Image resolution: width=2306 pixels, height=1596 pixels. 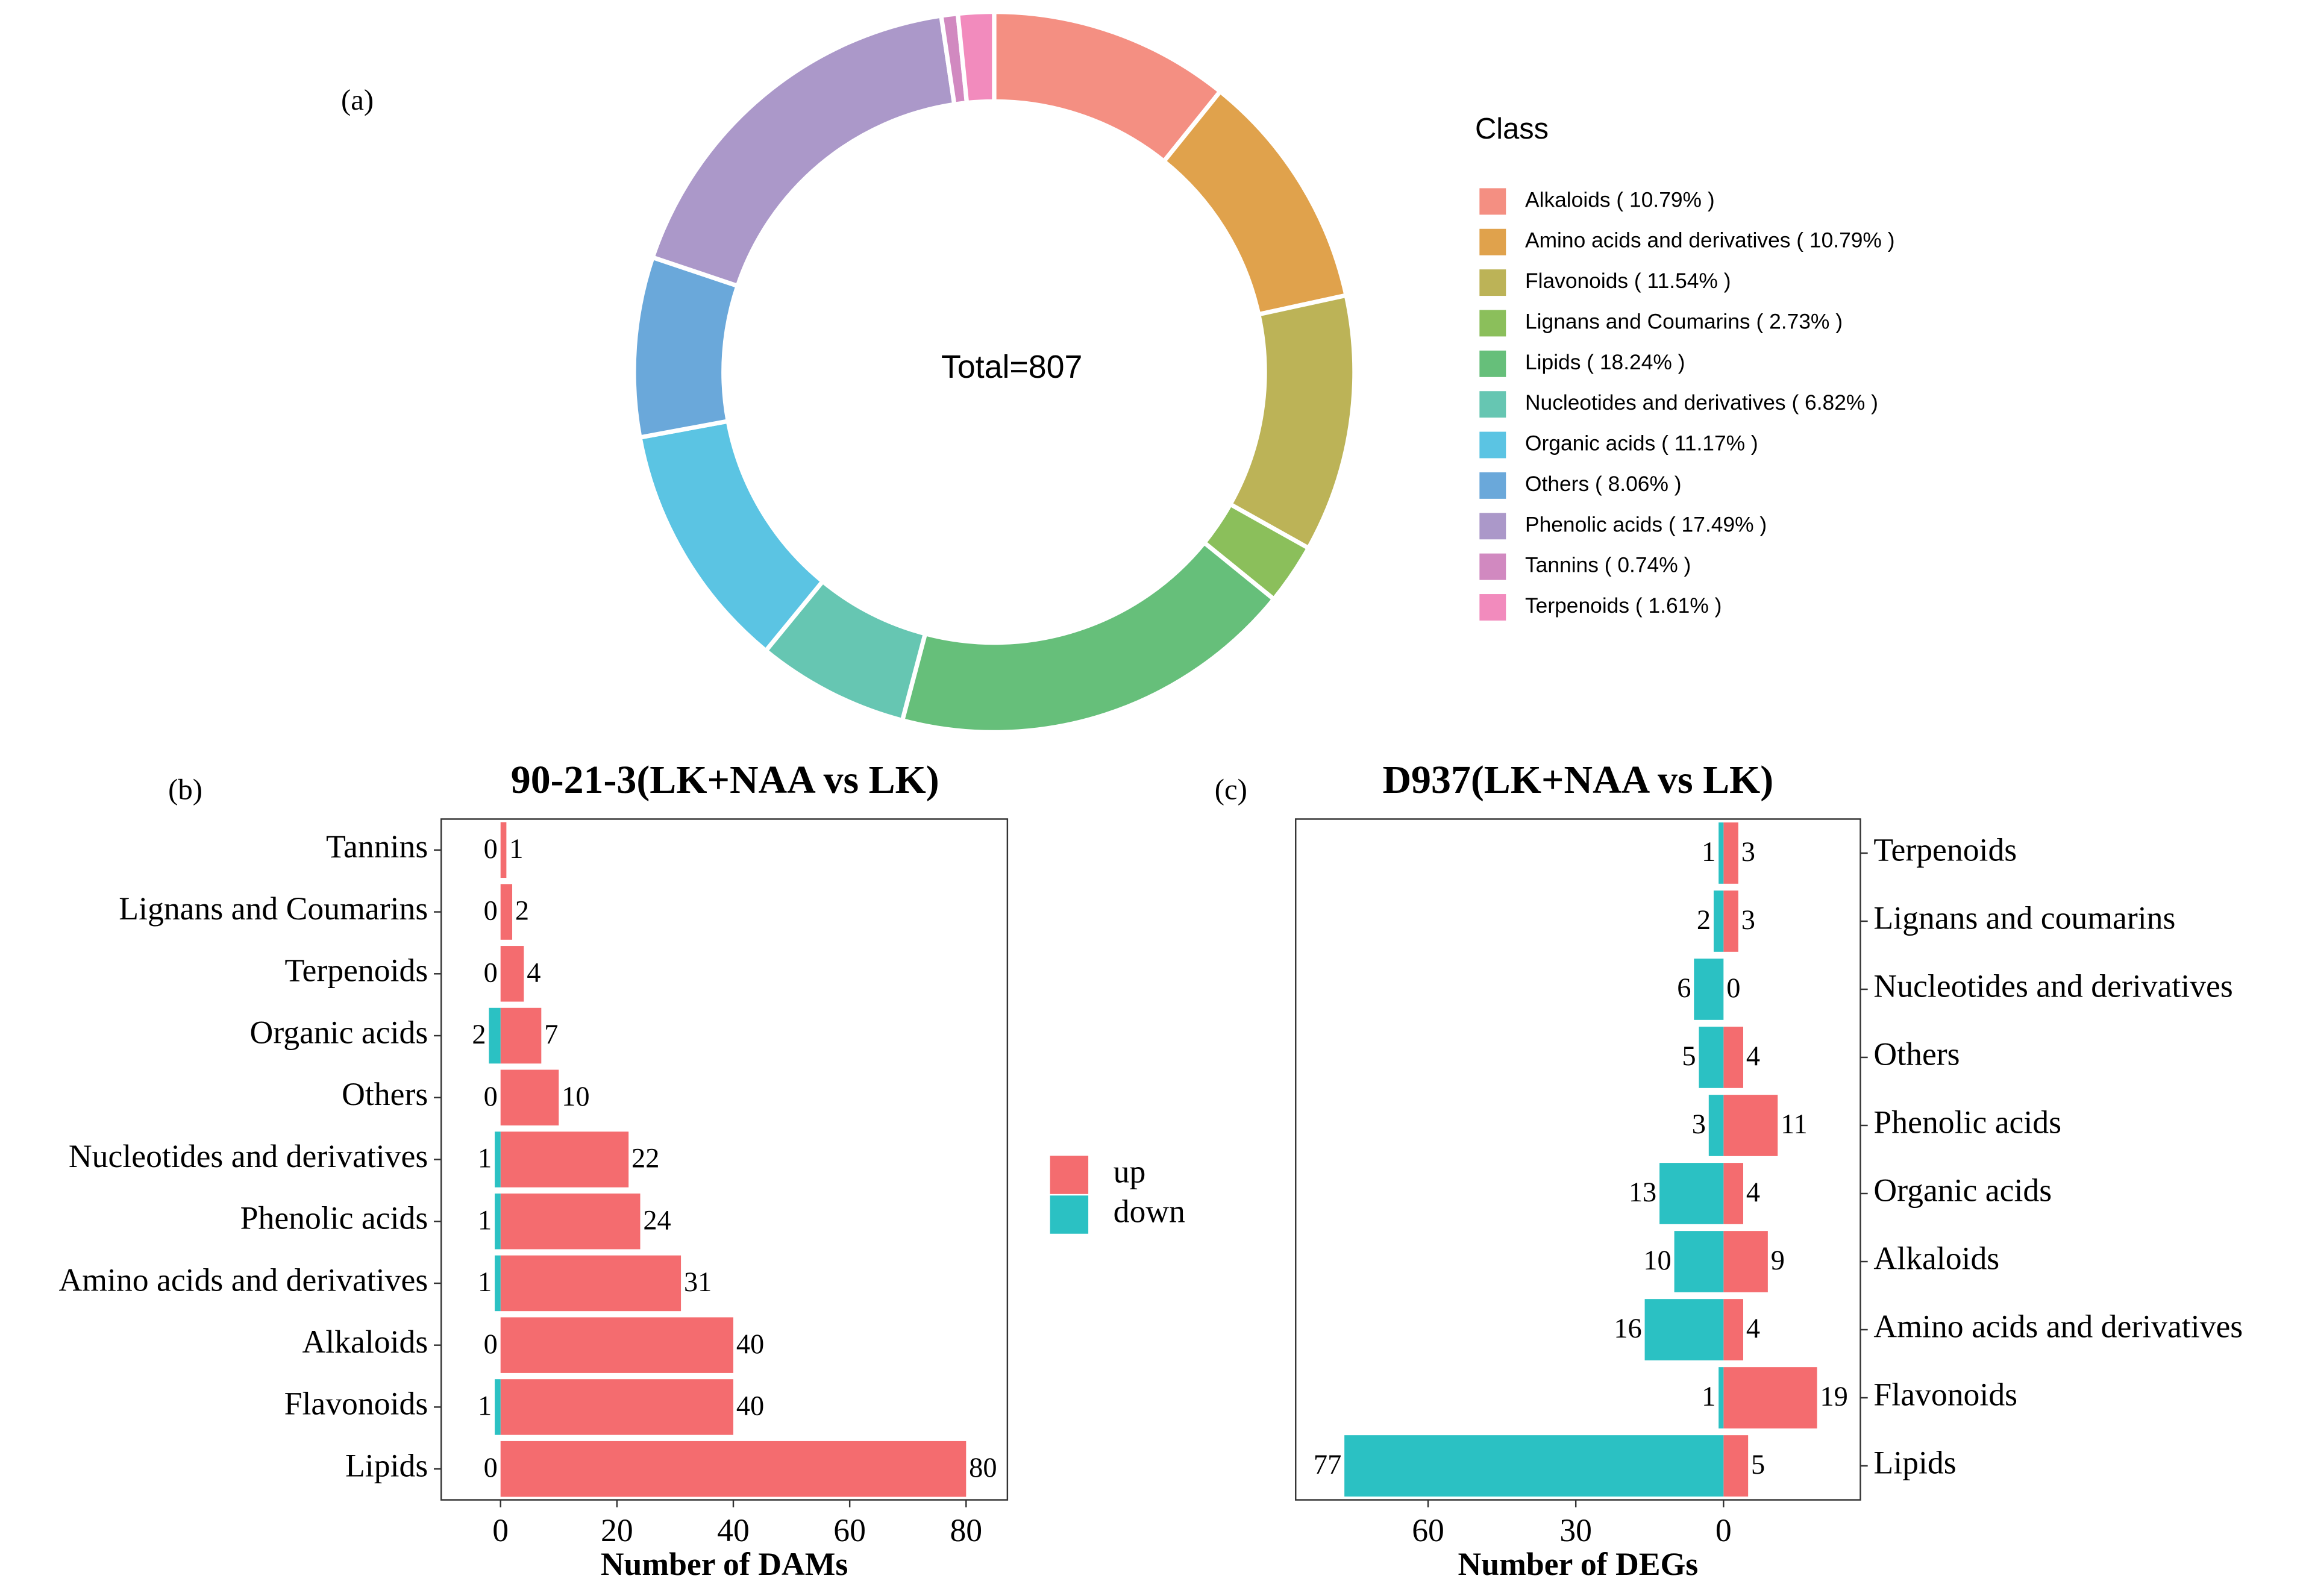 What do you see at coordinates (551, 1034) in the screenshot?
I see `value-label: 7` at bounding box center [551, 1034].